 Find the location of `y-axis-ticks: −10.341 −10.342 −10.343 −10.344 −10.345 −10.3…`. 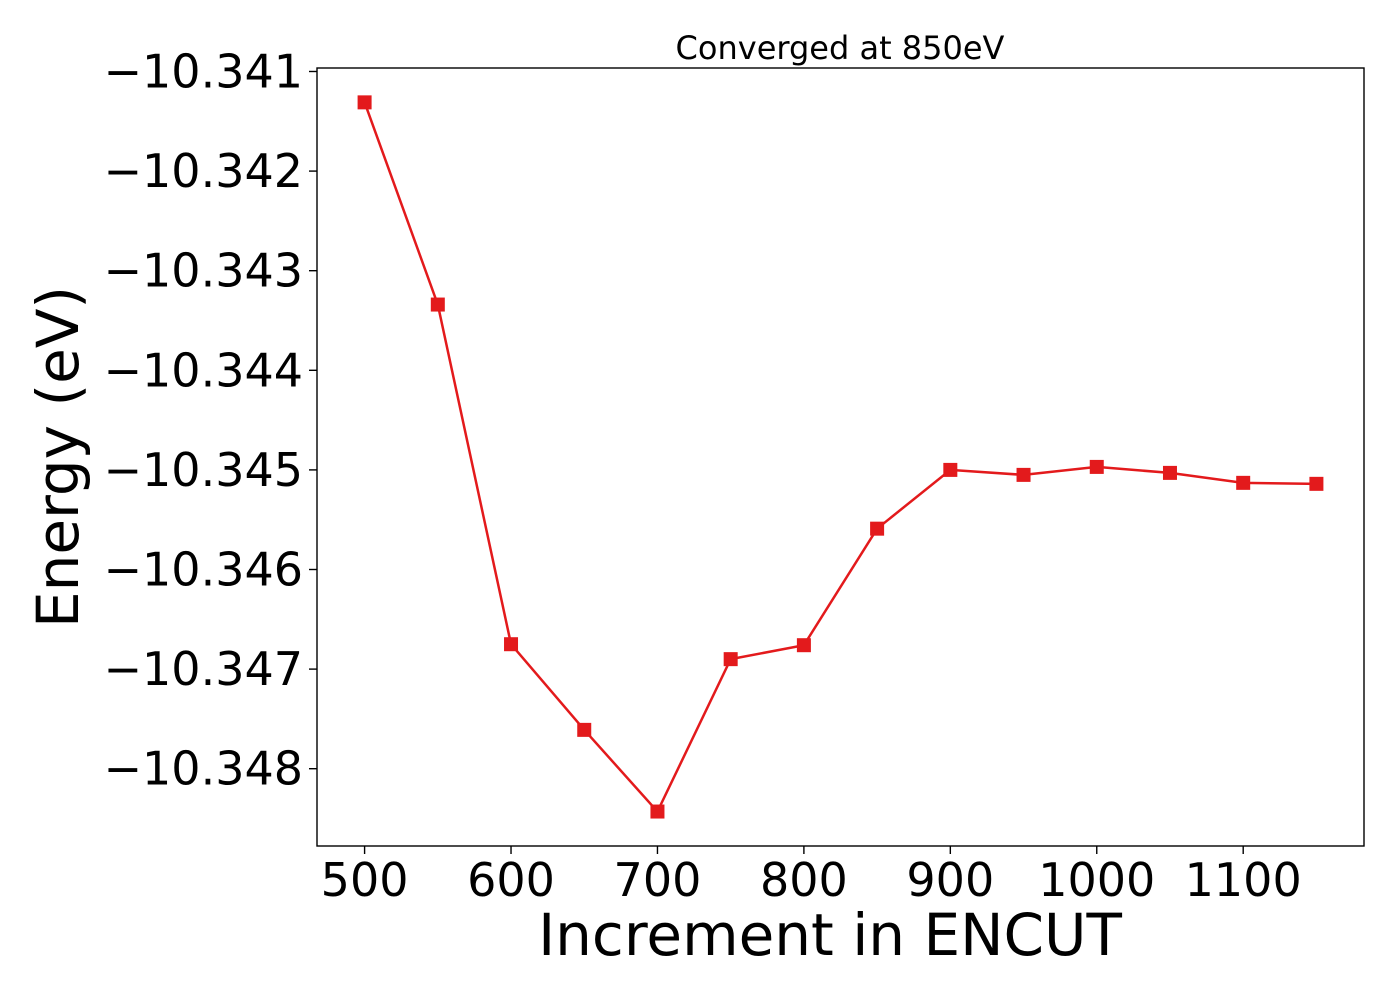

y-axis-ticks: −10.341 −10.342 −10.343 −10.344 −10.345 −10.3… is located at coordinates (210, 420).